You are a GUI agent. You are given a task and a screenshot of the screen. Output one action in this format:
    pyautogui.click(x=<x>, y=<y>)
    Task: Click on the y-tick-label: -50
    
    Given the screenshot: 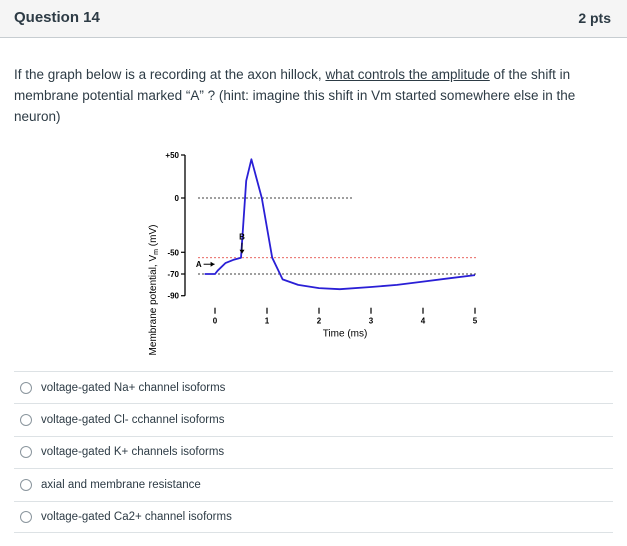 What is the action you would take?
    pyautogui.click(x=173, y=252)
    